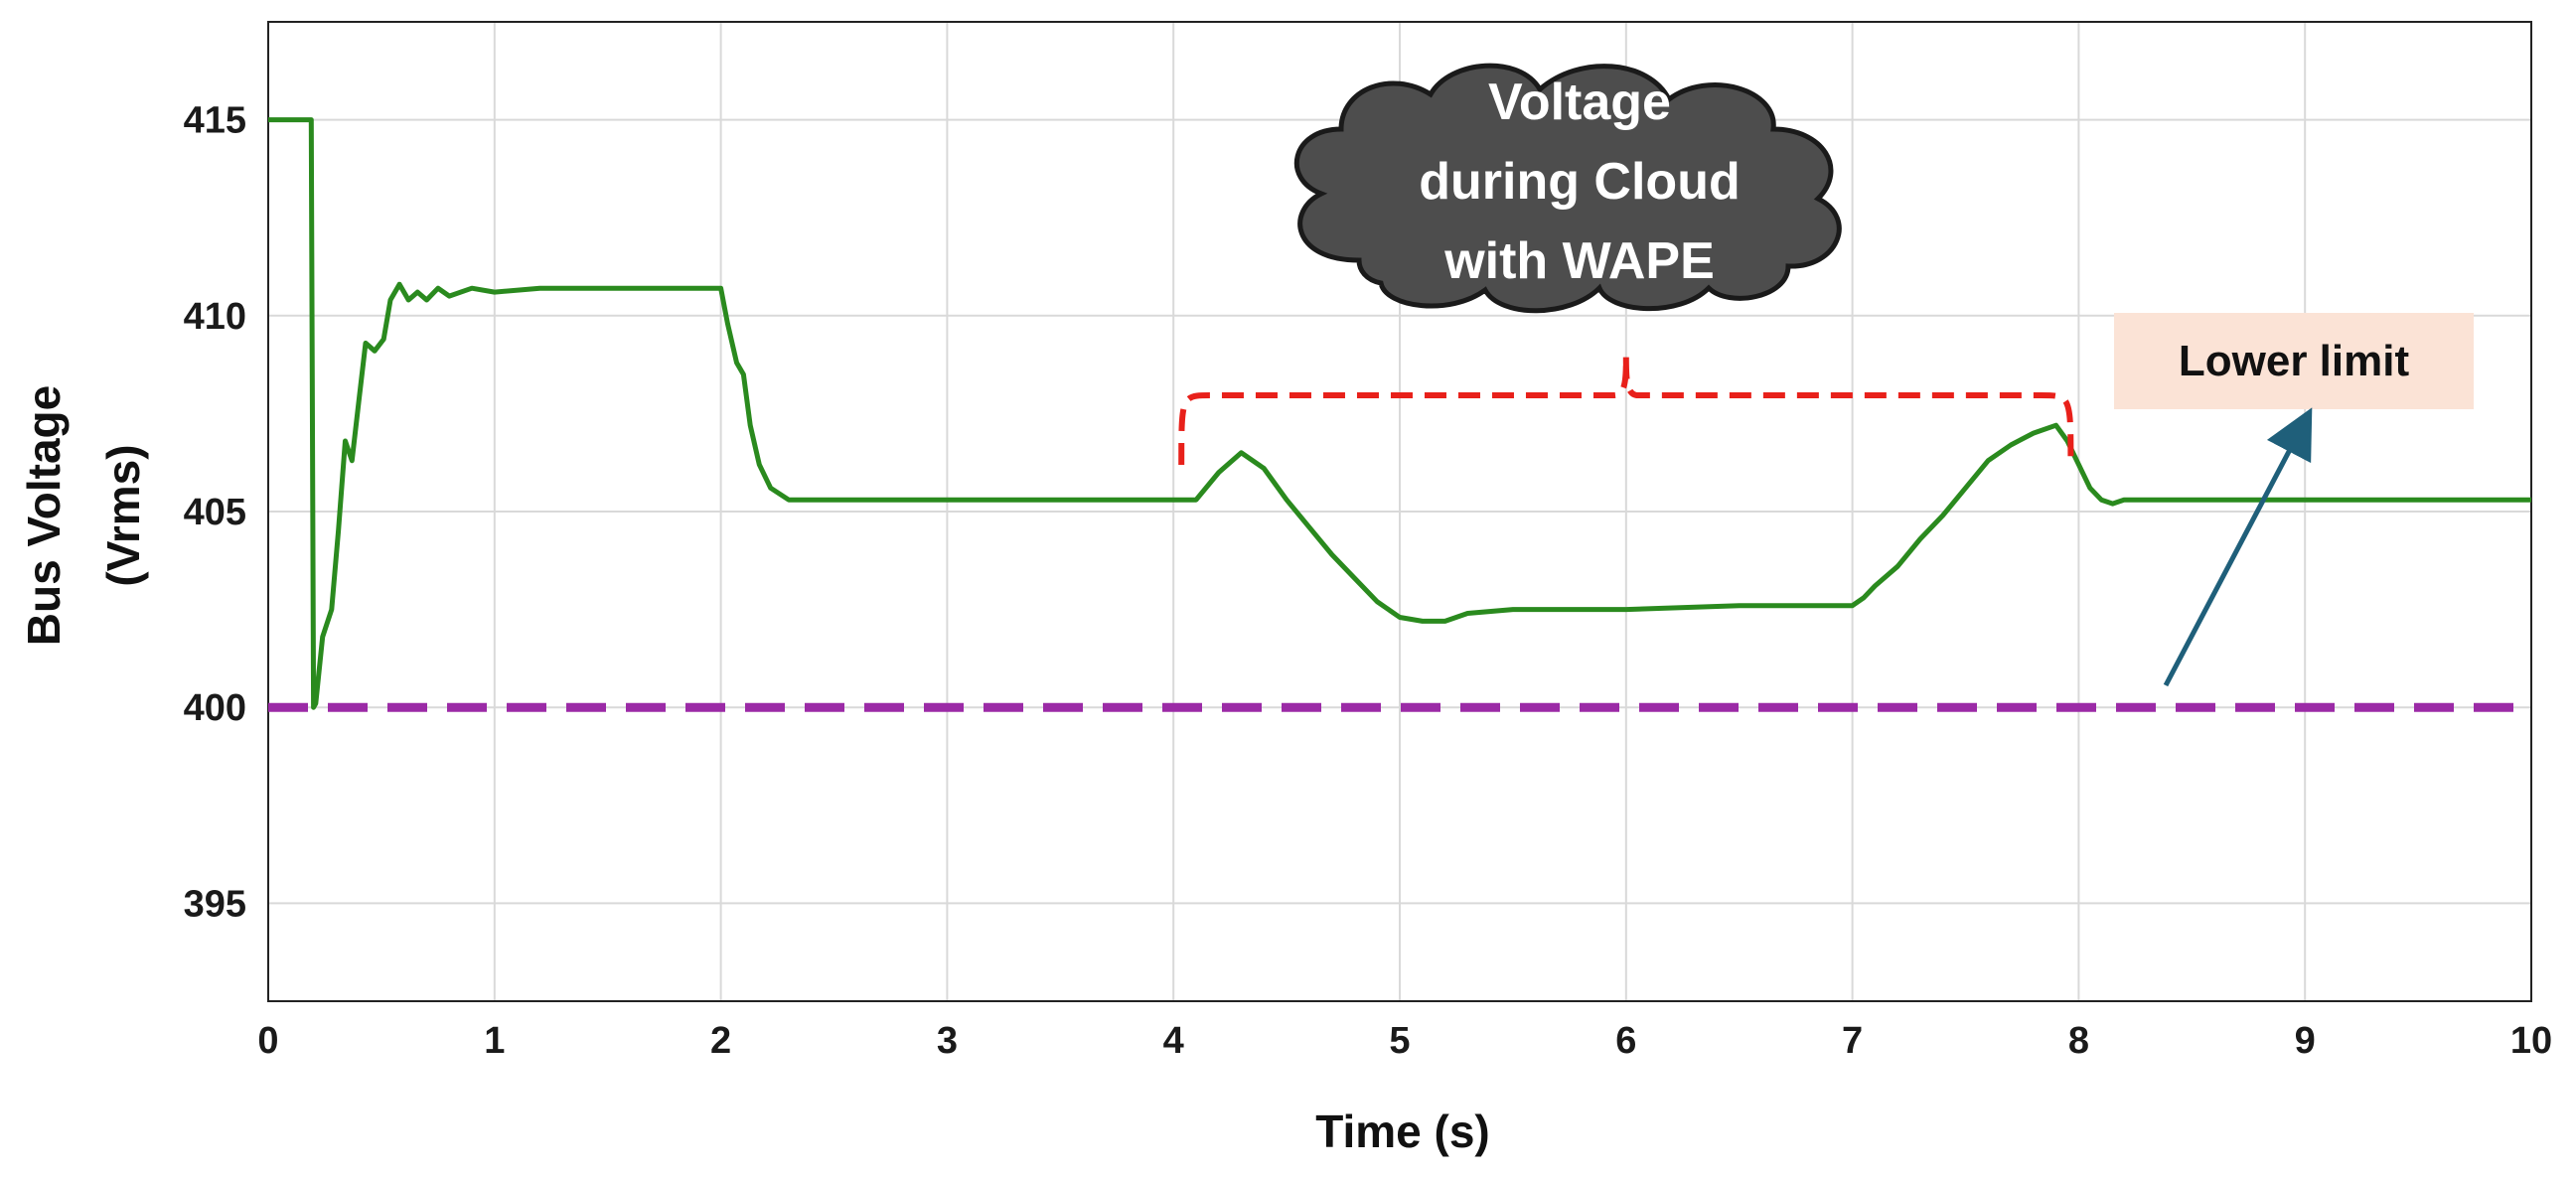 Image resolution: width=2576 pixels, height=1179 pixels. Describe the element at coordinates (1625, 1041) in the screenshot. I see `x-tick-label: 6` at that location.